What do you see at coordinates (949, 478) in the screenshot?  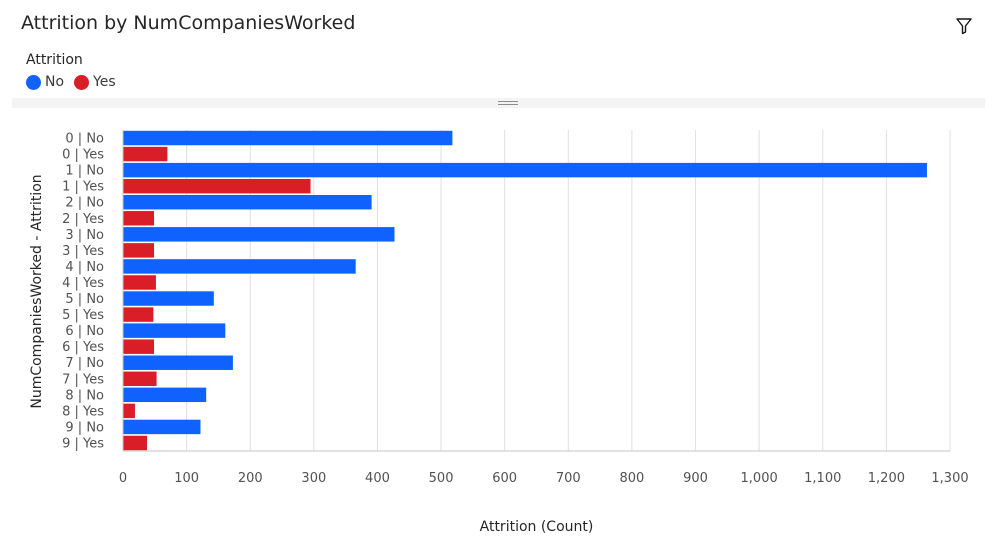 I see `x-tick-label: 1,300` at bounding box center [949, 478].